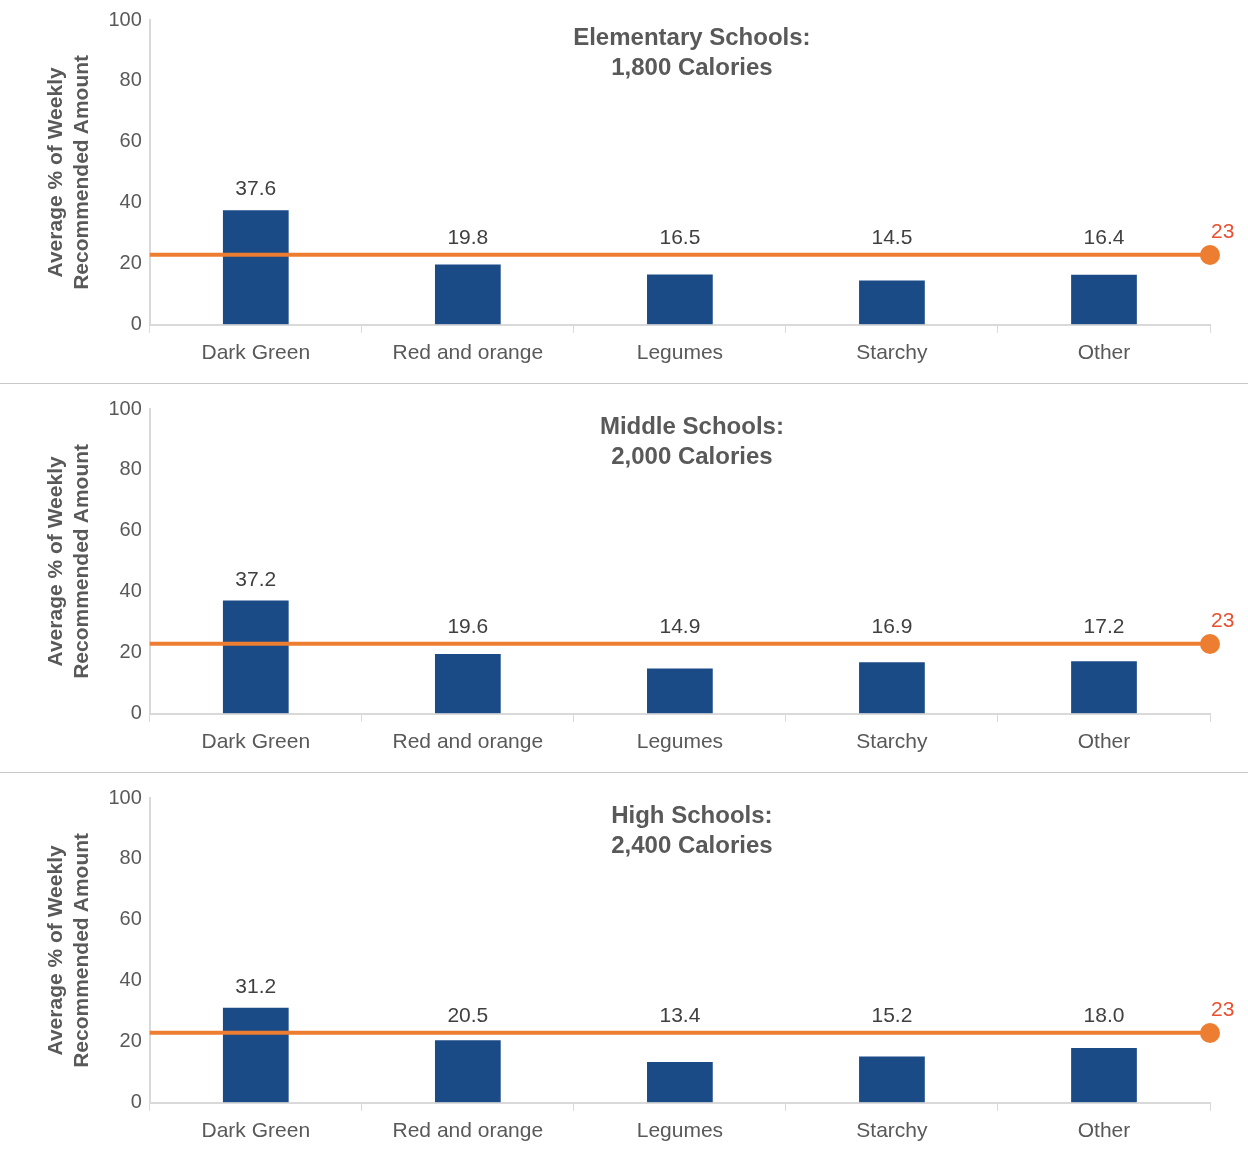 This screenshot has width=1248, height=1169. I want to click on text: High Schools: 2,400 Calories, so click(692, 829).